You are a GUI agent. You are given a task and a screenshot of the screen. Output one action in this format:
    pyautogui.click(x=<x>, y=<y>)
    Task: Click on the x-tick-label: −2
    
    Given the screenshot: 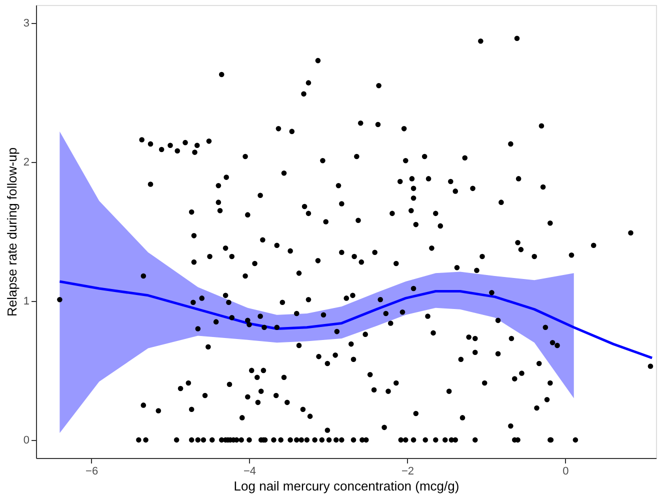 What is the action you would take?
    pyautogui.click(x=407, y=472)
    